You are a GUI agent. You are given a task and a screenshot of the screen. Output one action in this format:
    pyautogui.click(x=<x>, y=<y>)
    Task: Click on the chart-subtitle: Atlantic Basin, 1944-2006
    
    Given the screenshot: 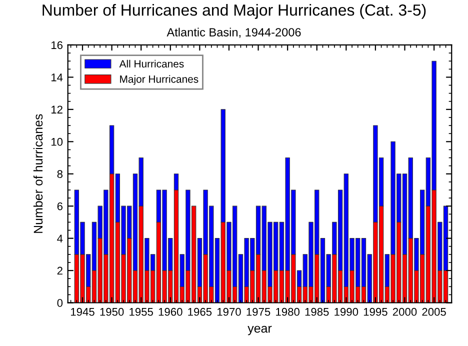 What is the action you would take?
    pyautogui.click(x=233, y=33)
    